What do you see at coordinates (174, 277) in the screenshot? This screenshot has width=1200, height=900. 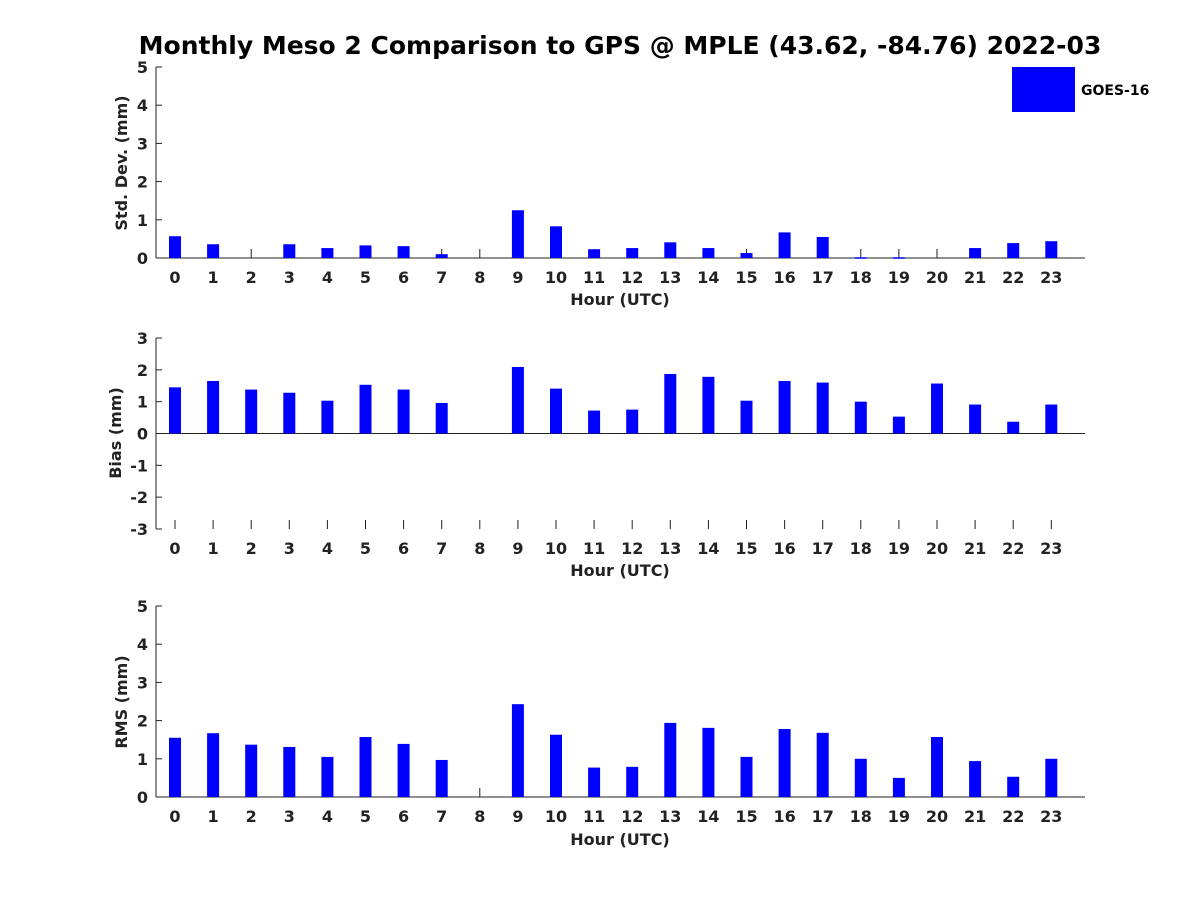 I see `x-tick-label: 0` at bounding box center [174, 277].